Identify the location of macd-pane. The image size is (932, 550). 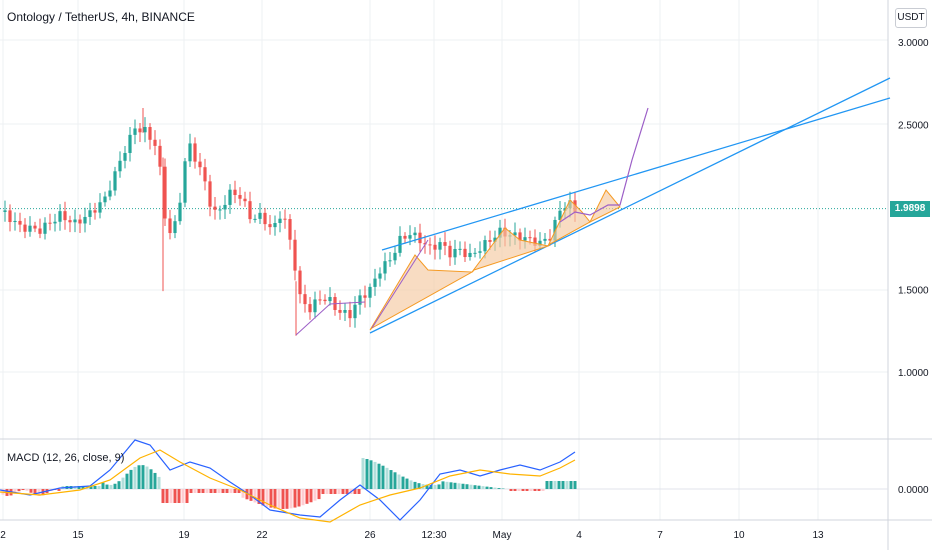
(444, 481).